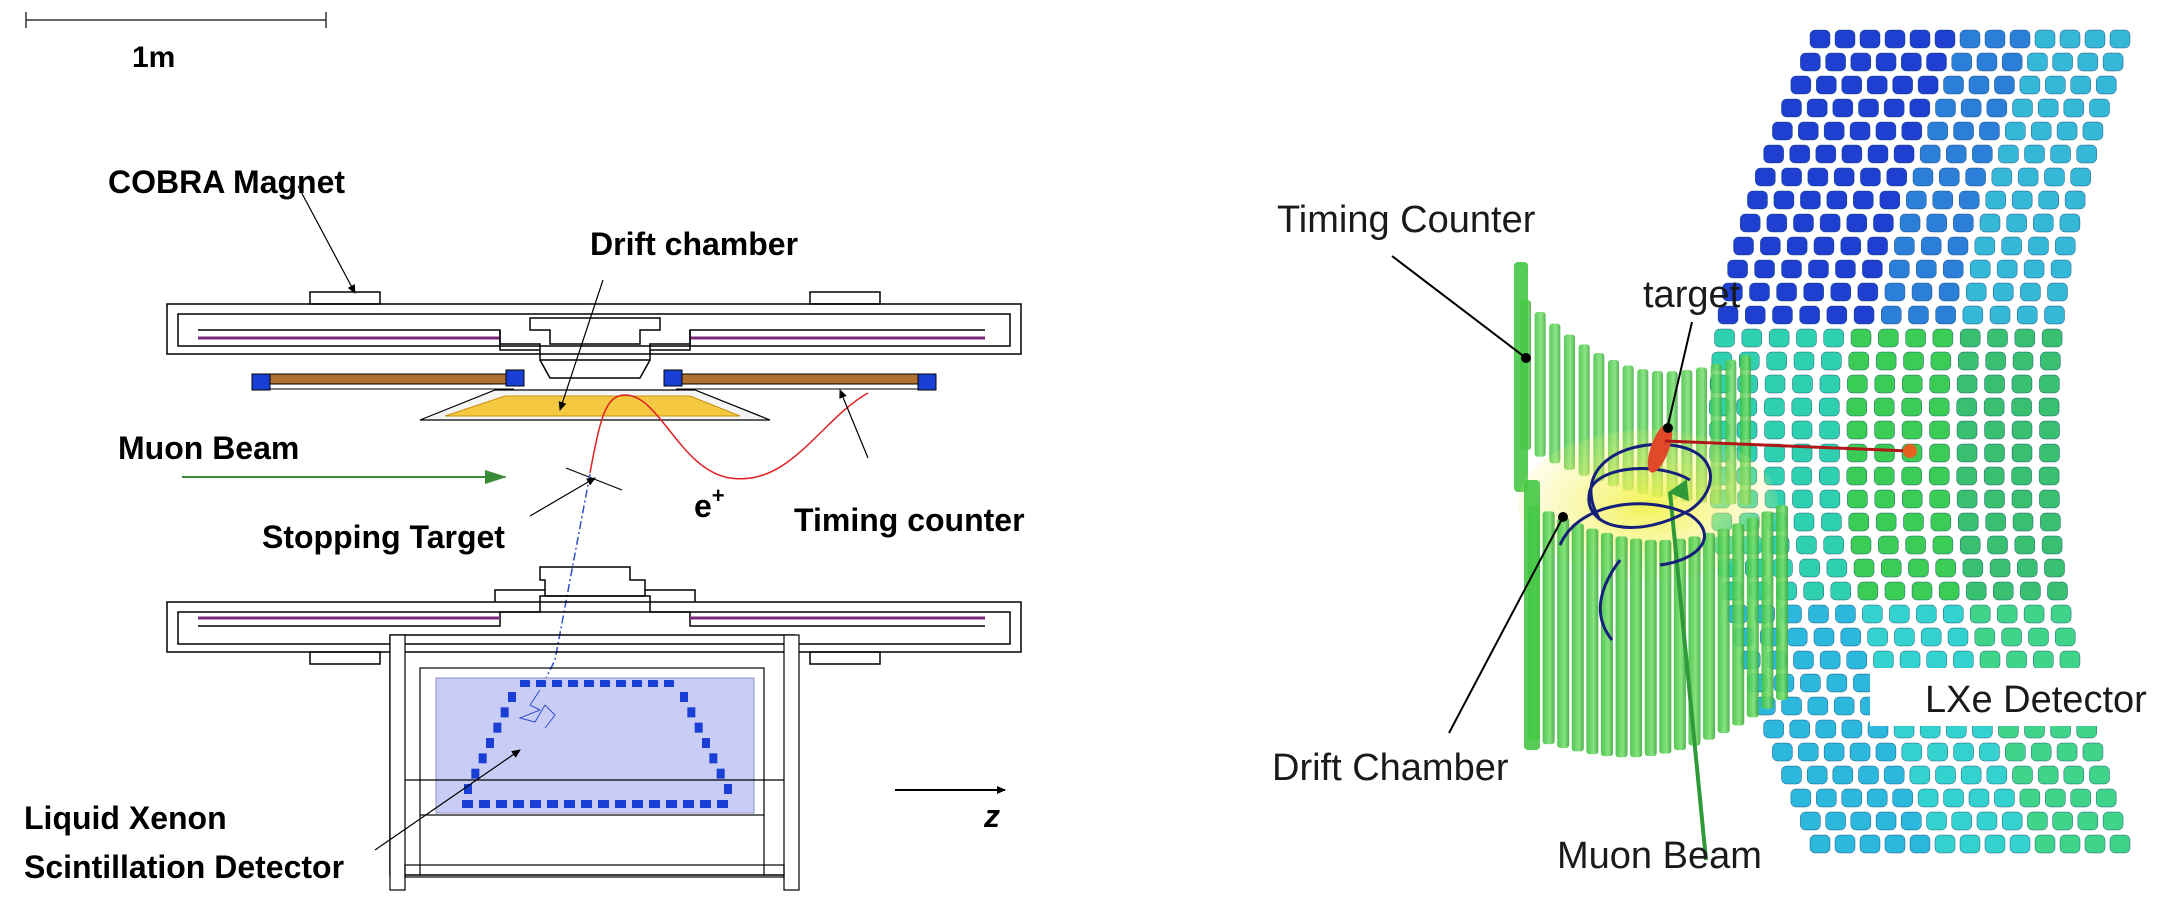 This screenshot has width=2162, height=899. I want to click on drift-chamber, so click(595, 405).